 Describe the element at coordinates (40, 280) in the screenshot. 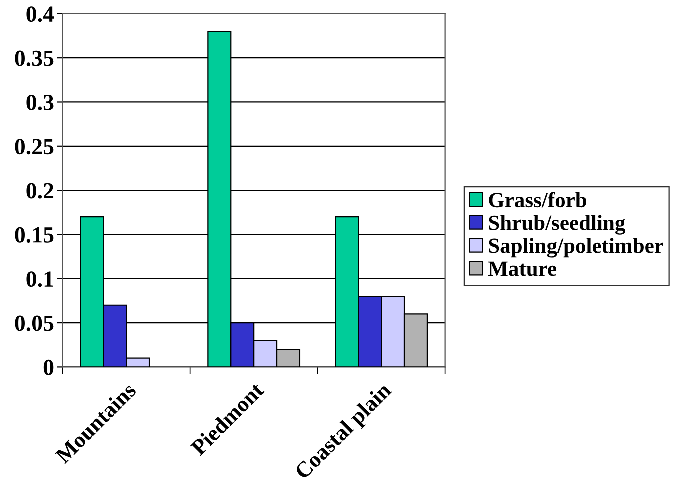

I see `y-tick-label: 0.1` at that location.